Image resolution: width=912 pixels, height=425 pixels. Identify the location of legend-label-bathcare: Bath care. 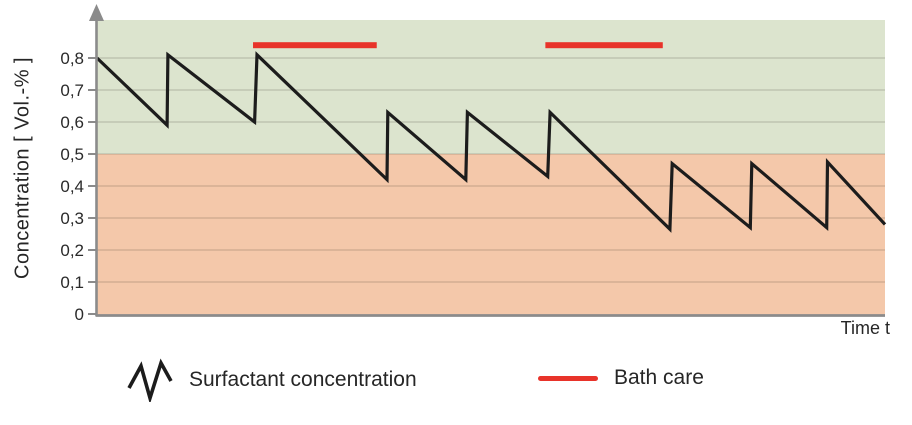
(659, 377).